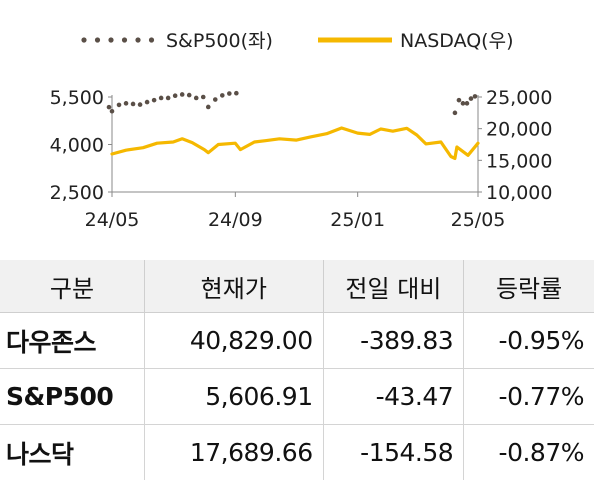 This screenshot has width=594, height=480. Describe the element at coordinates (519, 161) in the screenshot. I see `right-tick-label: 15,000` at that location.